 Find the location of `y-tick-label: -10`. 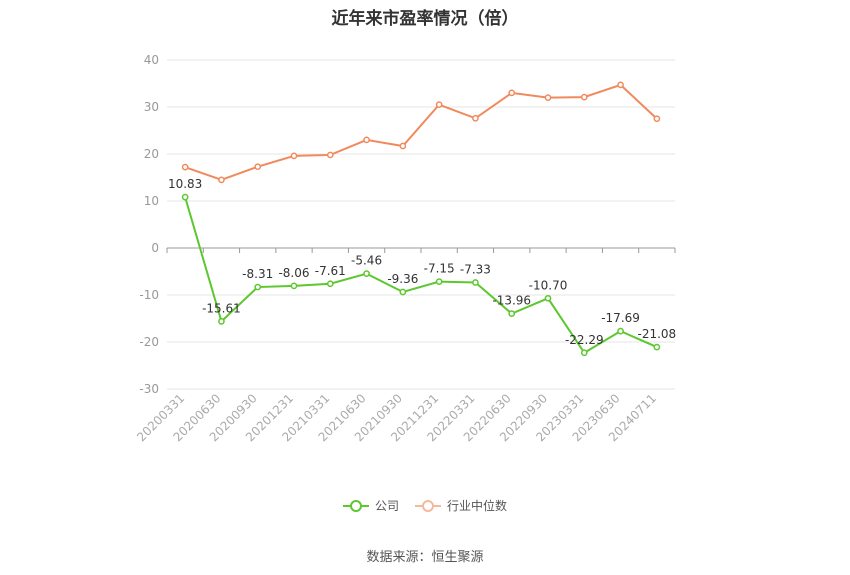

y-tick-label: -10 is located at coordinates (149, 295).